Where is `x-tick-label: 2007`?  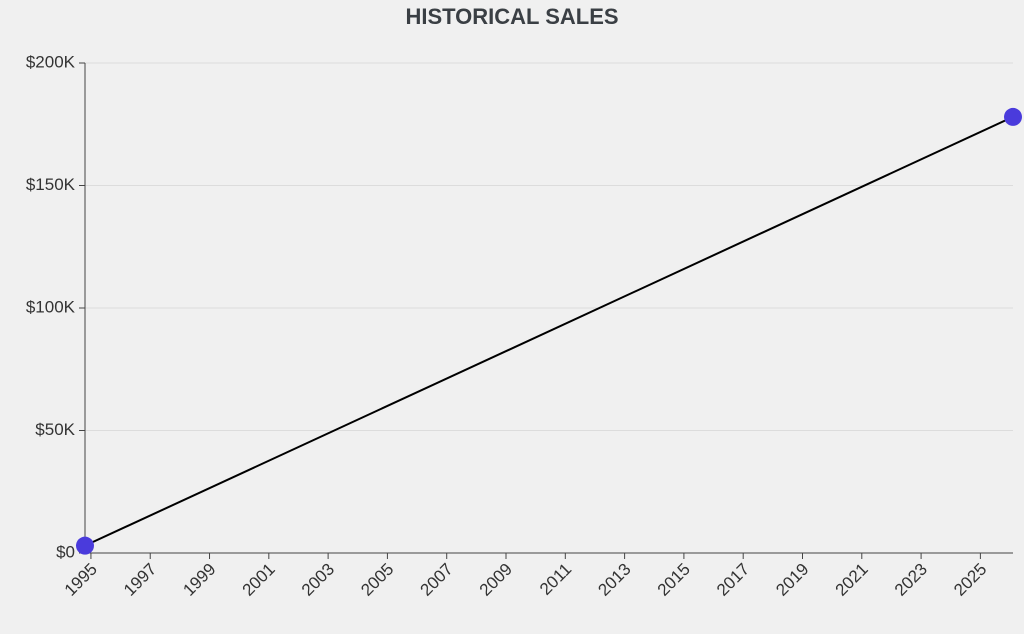 x-tick-label: 2007 is located at coordinates (437, 580).